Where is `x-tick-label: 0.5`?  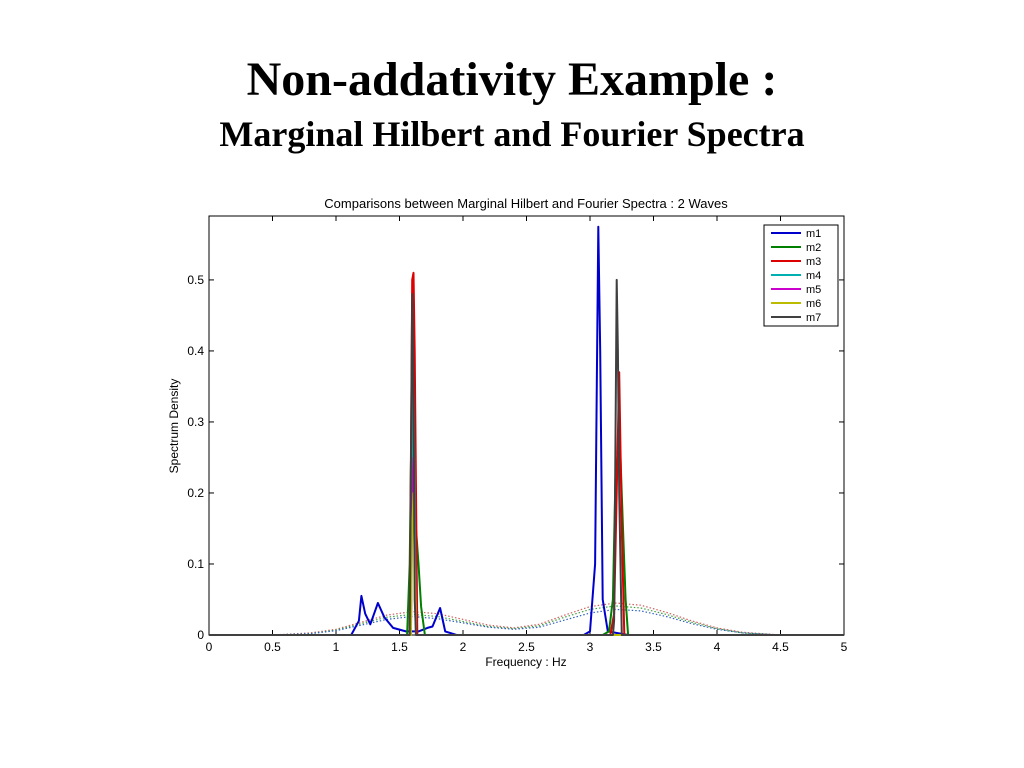
x-tick-label: 0.5 is located at coordinates (272, 647).